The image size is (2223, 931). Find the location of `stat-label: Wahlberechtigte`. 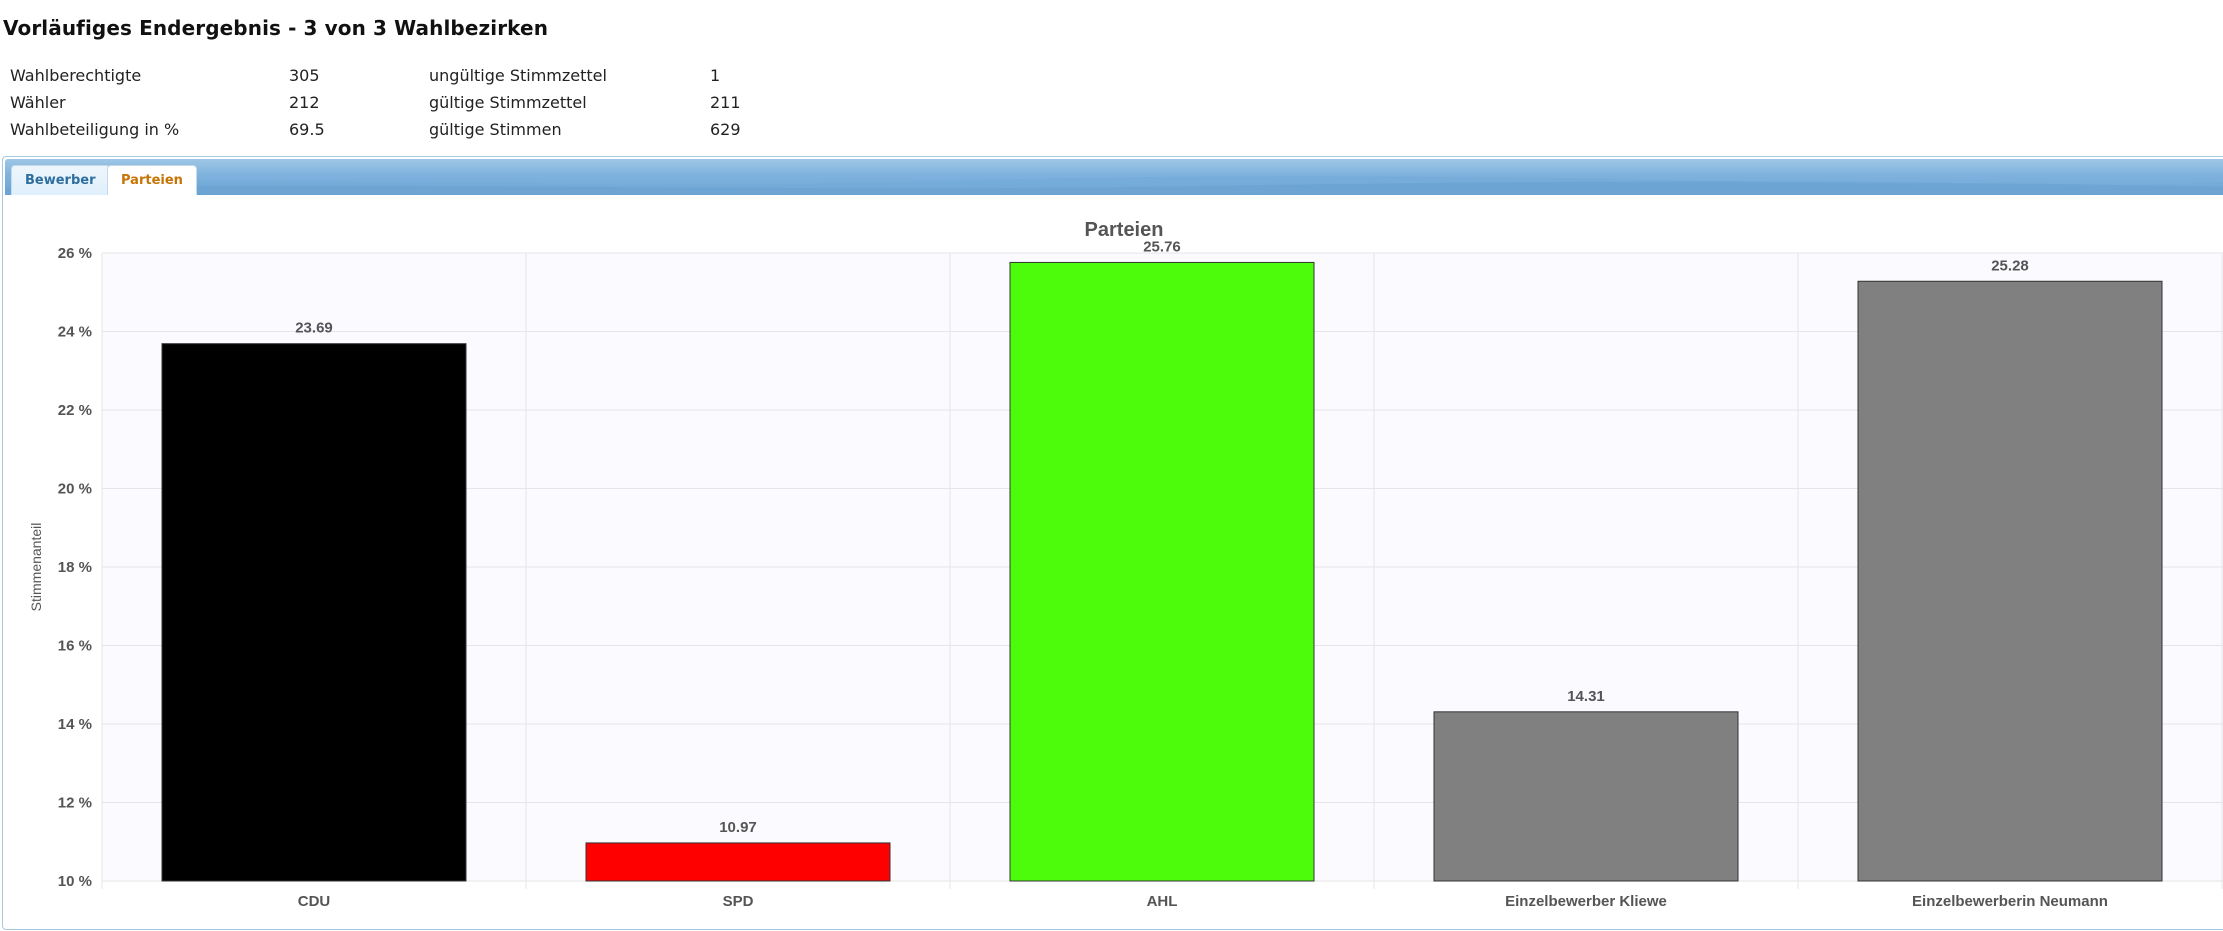

stat-label: Wahlberechtigte is located at coordinates (76, 75).